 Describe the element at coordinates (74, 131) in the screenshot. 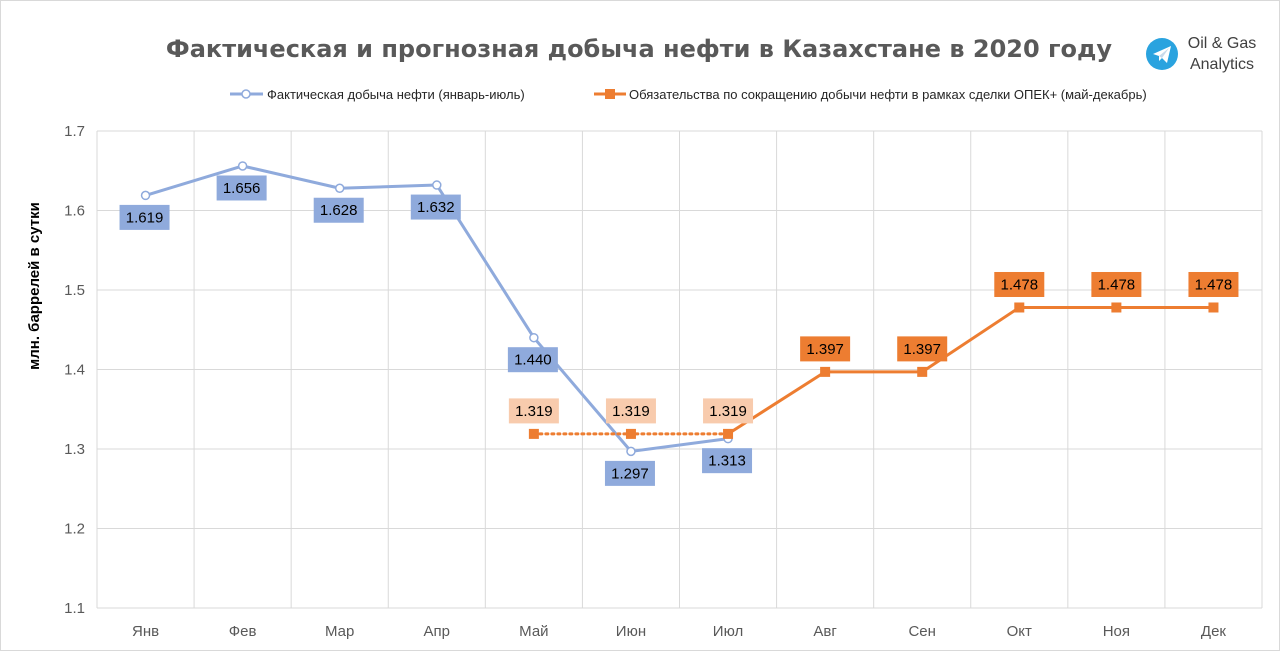

I see `y-tick-label: 1.7` at that location.